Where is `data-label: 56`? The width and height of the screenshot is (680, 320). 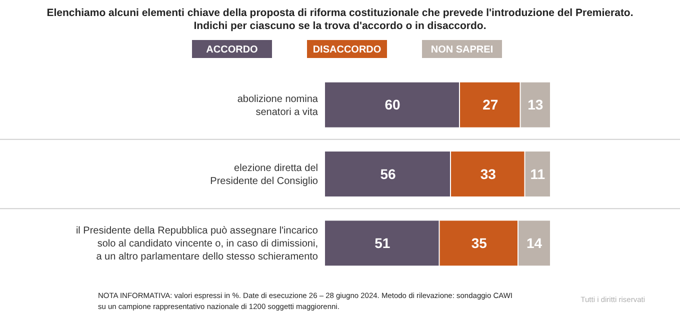 data-label: 56 is located at coordinates (388, 174).